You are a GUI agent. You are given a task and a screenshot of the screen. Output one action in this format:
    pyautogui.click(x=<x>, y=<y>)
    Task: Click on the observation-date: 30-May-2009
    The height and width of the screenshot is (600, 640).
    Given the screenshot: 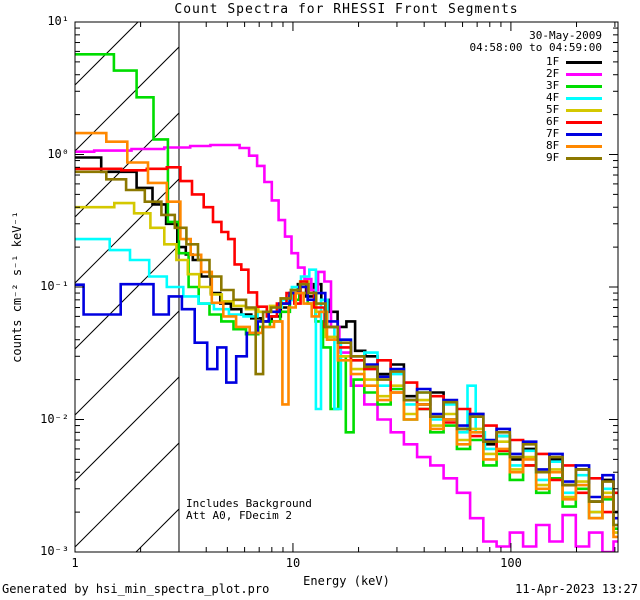 What is the action you would take?
    pyautogui.click(x=565, y=35)
    